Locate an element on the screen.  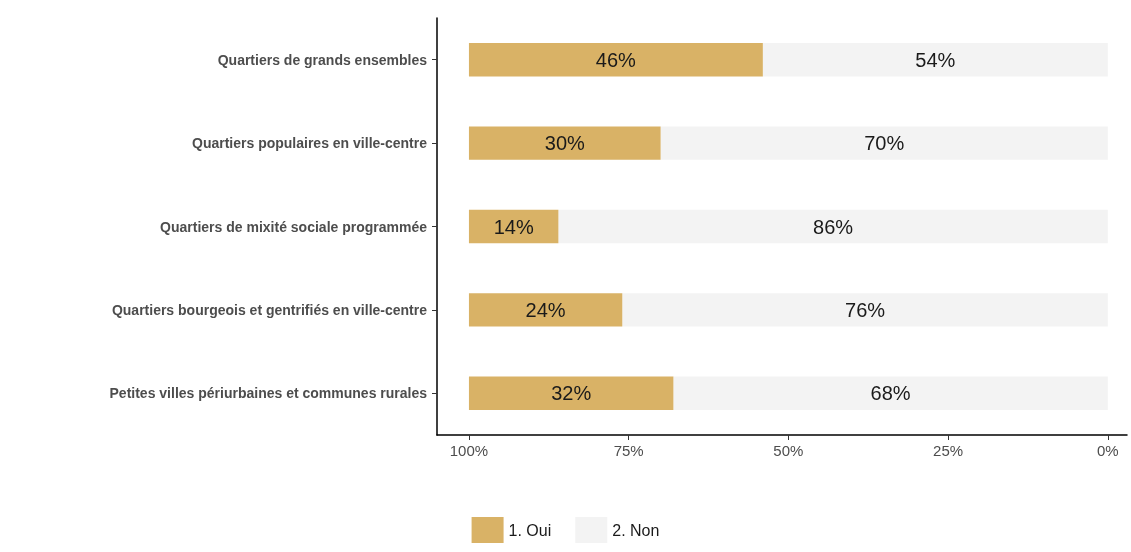
y-tick-label: Petites villes périurbaines et communes rurales is located at coordinates (268, 393).